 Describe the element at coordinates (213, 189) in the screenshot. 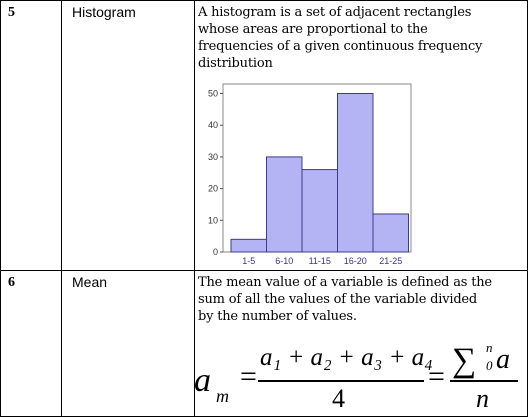

I see `y-tick-label: 20` at that location.